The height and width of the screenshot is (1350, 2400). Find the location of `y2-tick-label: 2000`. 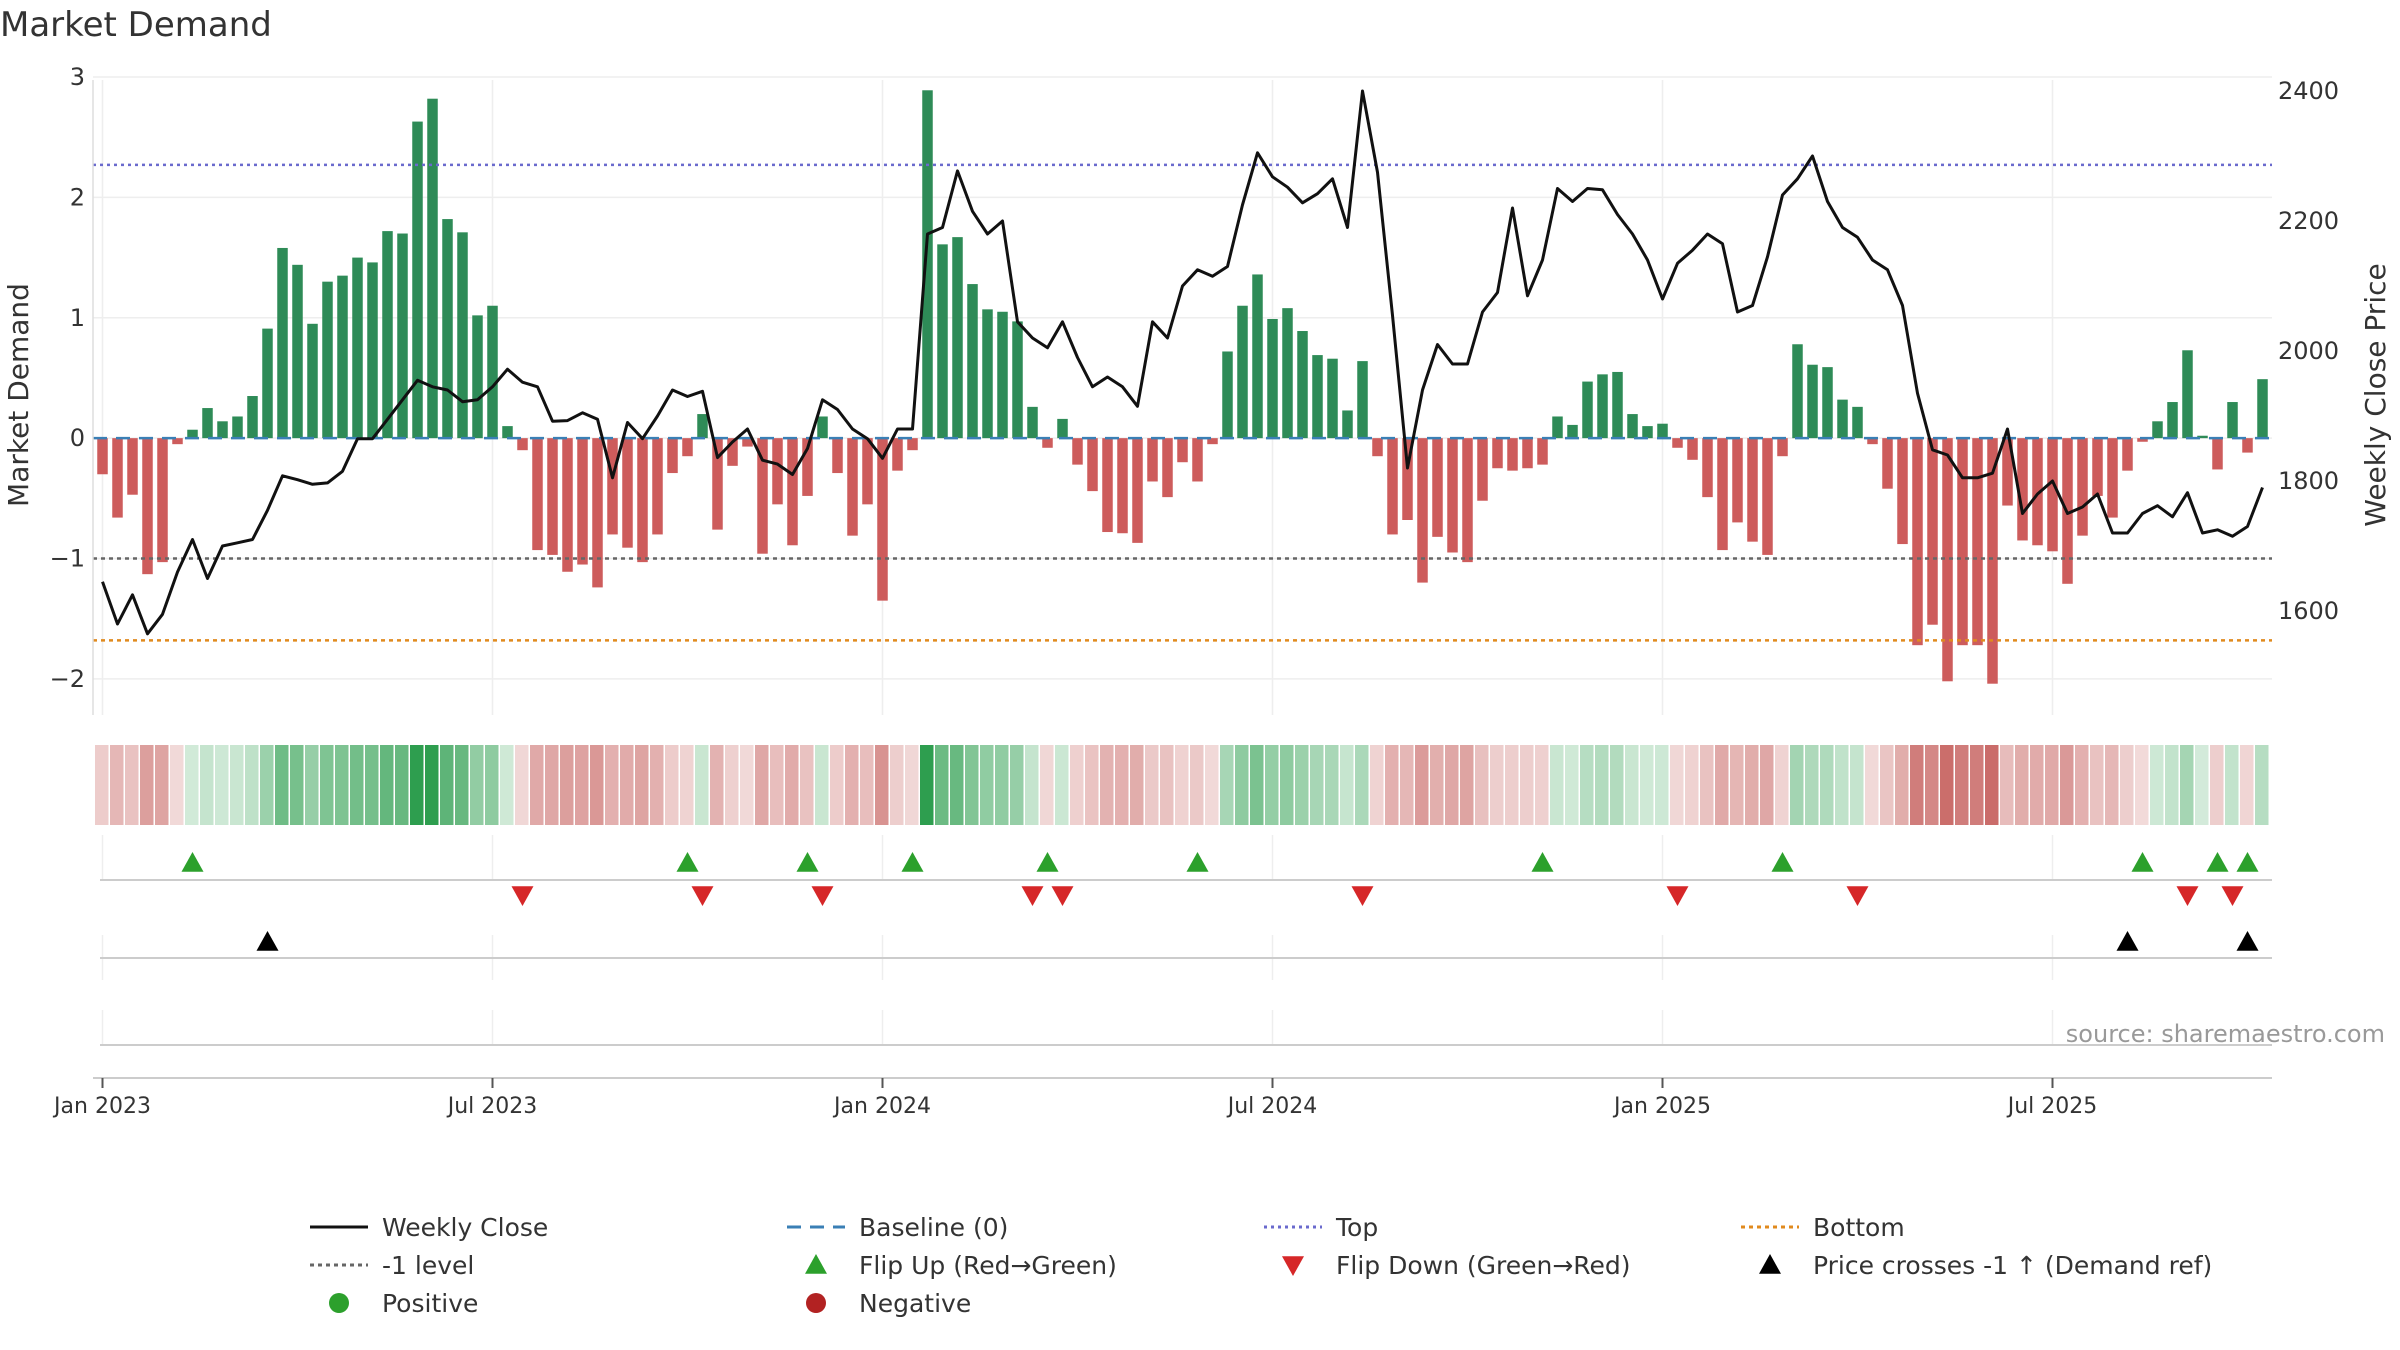

y2-tick-label: 2000 is located at coordinates (2308, 351).